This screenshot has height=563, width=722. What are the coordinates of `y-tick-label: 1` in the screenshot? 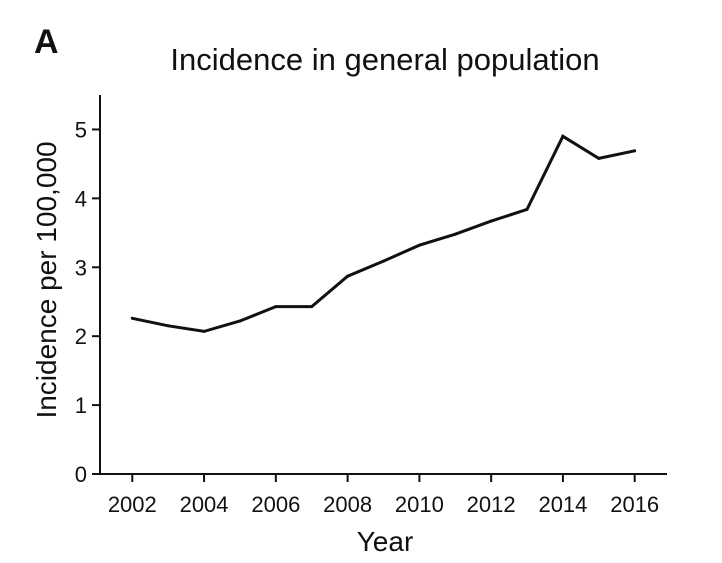 It's located at (81, 405).